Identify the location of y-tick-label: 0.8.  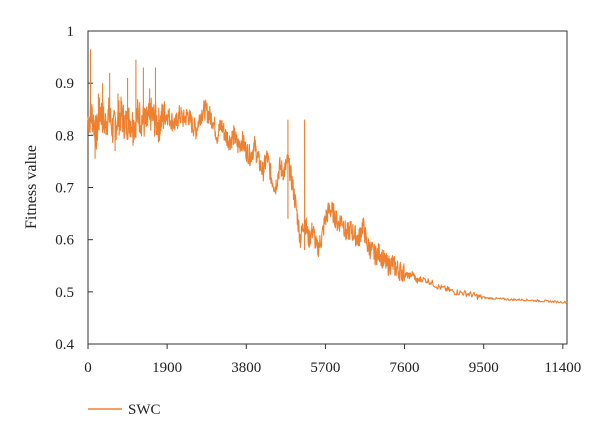
(64, 136).